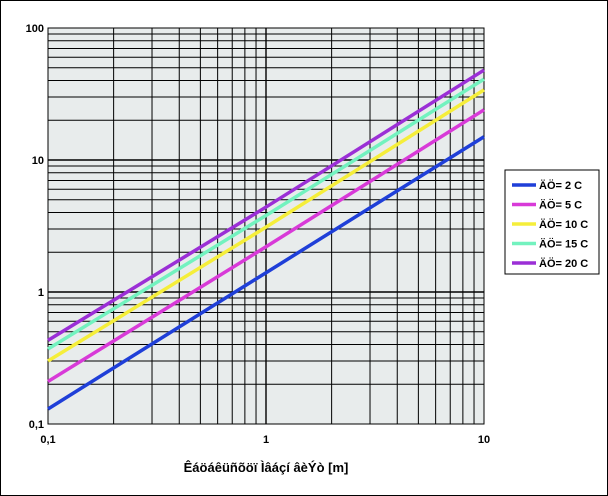 The height and width of the screenshot is (496, 608). I want to click on x-axis-label: Êáöáêüñõöï Ìâáçí âèÝò [m], so click(266, 467).